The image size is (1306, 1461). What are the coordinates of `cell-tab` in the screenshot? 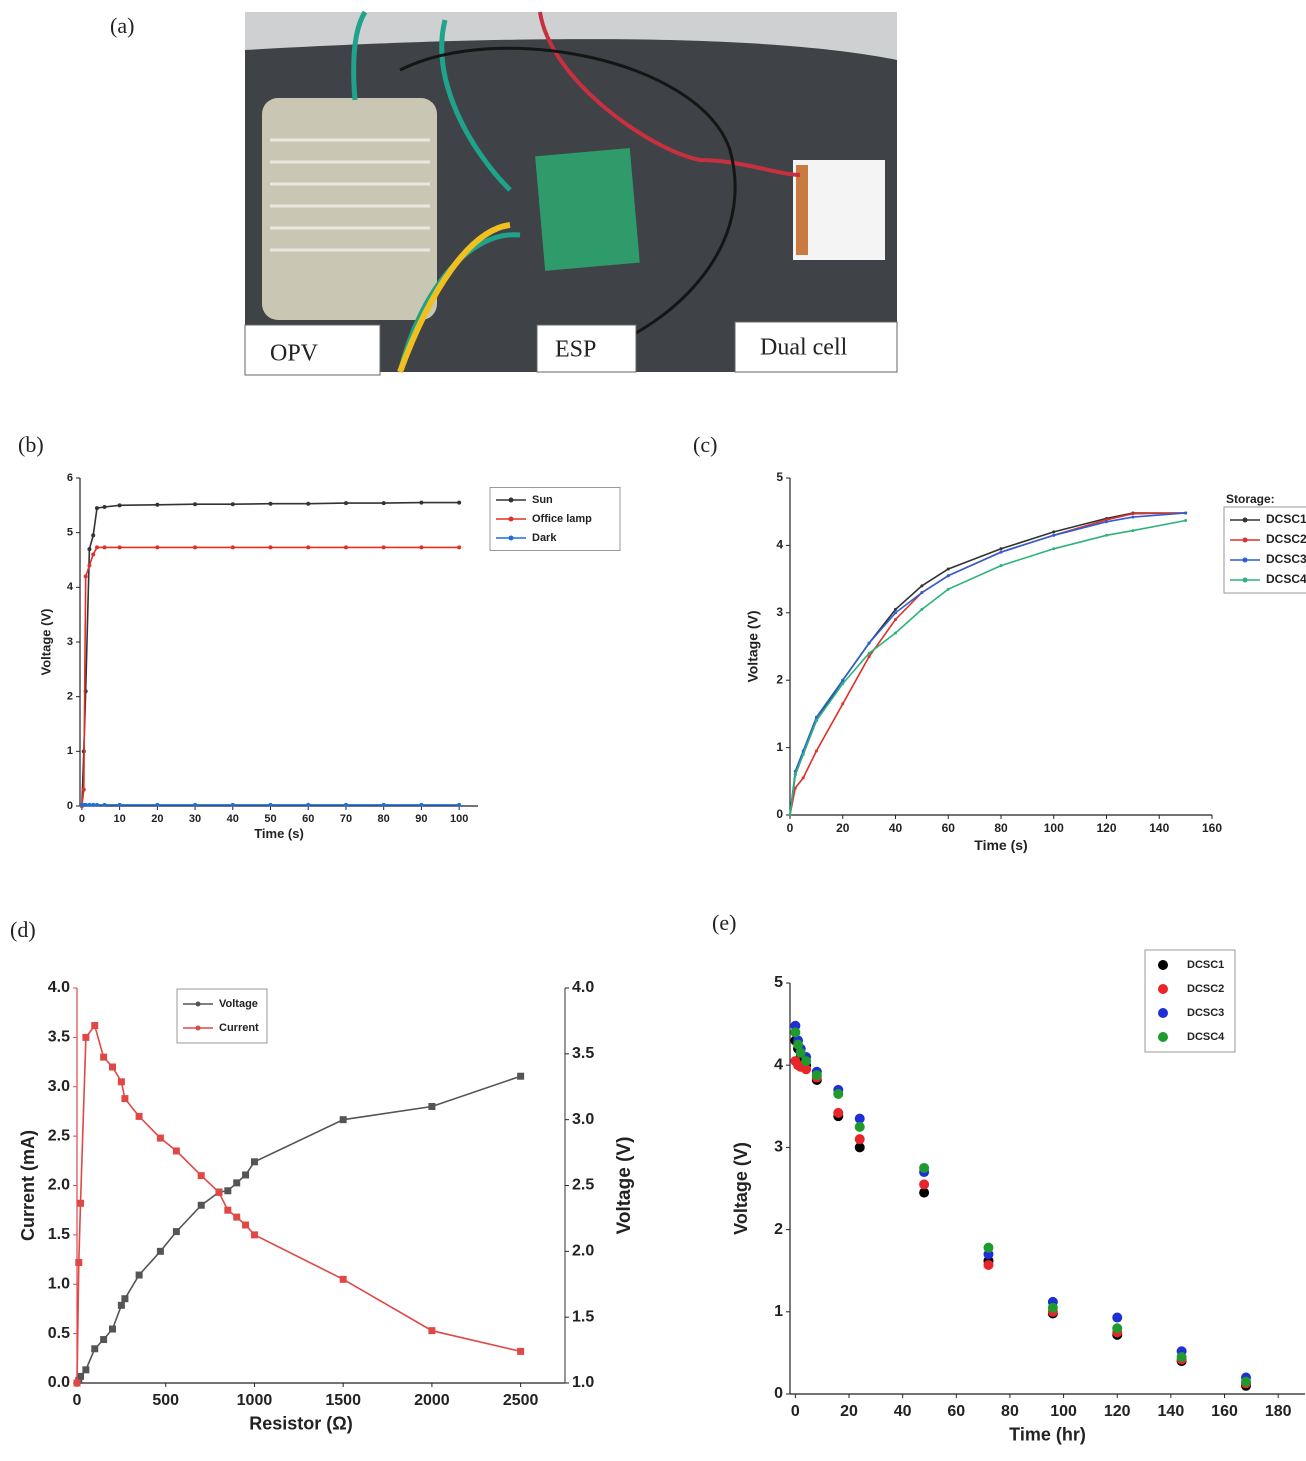 It's located at (802, 210).